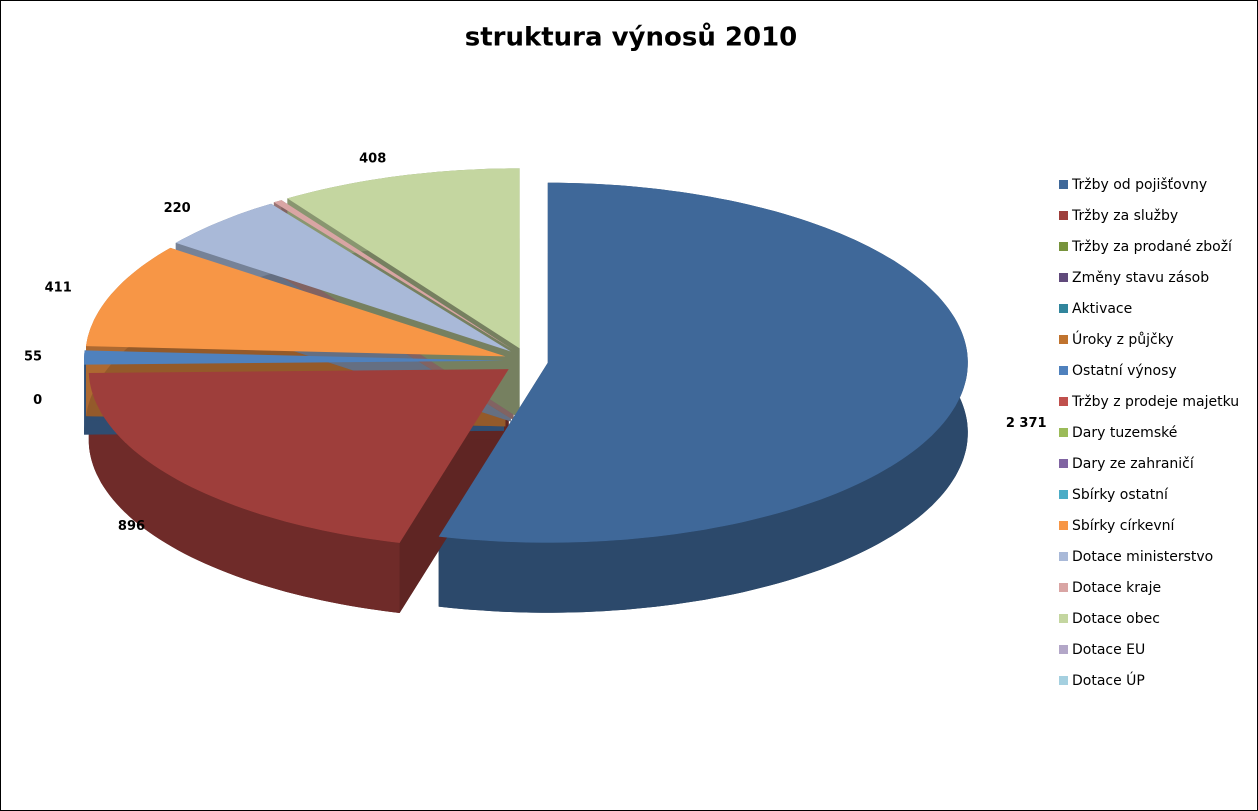 The image size is (1258, 811). I want to click on legend-label: Dotace ÚP, so click(1108, 680).